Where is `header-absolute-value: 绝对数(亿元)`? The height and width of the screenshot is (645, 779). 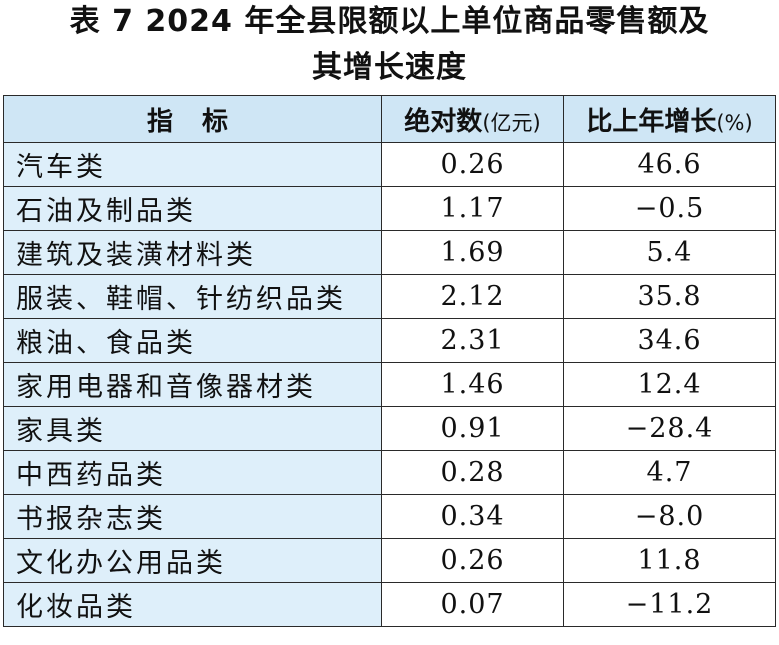 header-absolute-value: 绝对数(亿元) is located at coordinates (472, 119).